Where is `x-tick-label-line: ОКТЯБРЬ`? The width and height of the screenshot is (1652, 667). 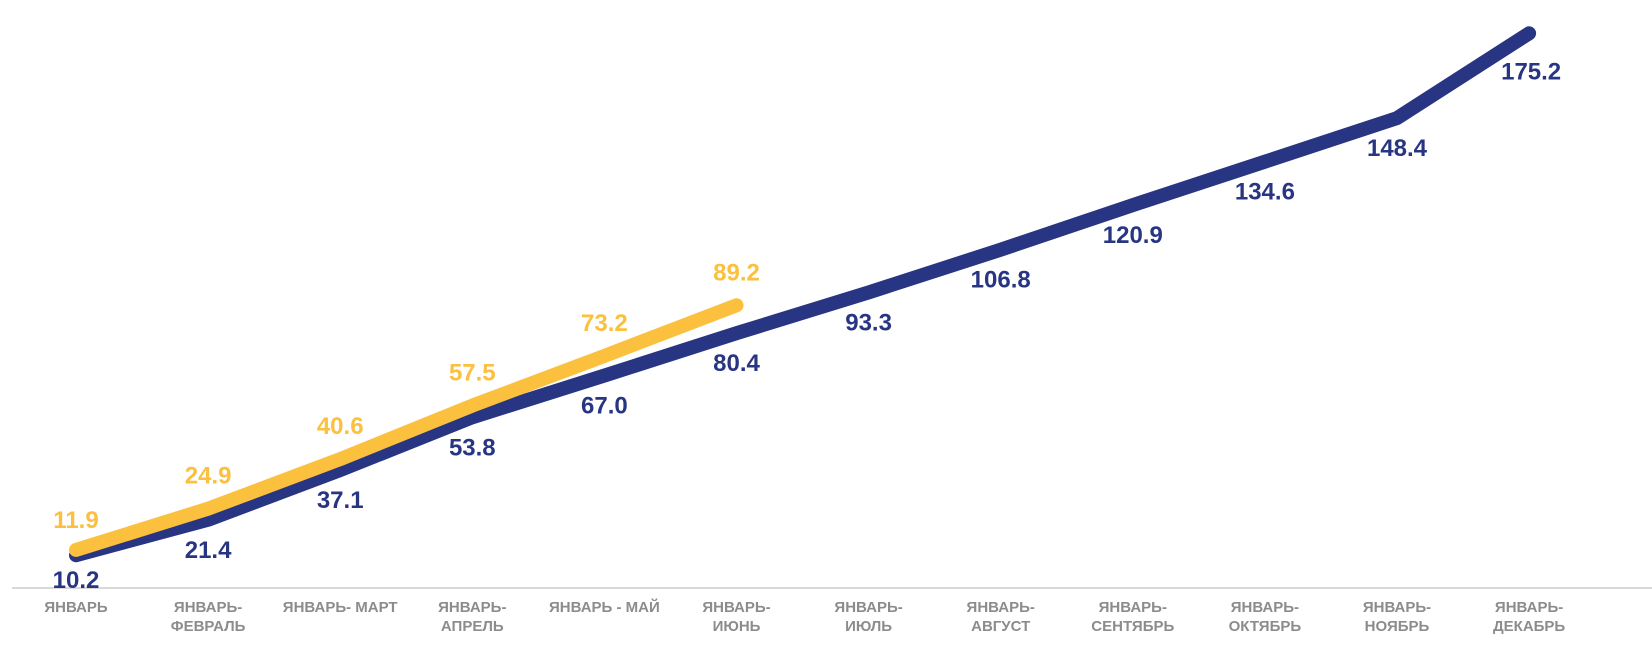 x-tick-label-line: ОКТЯБРЬ is located at coordinates (1265, 626).